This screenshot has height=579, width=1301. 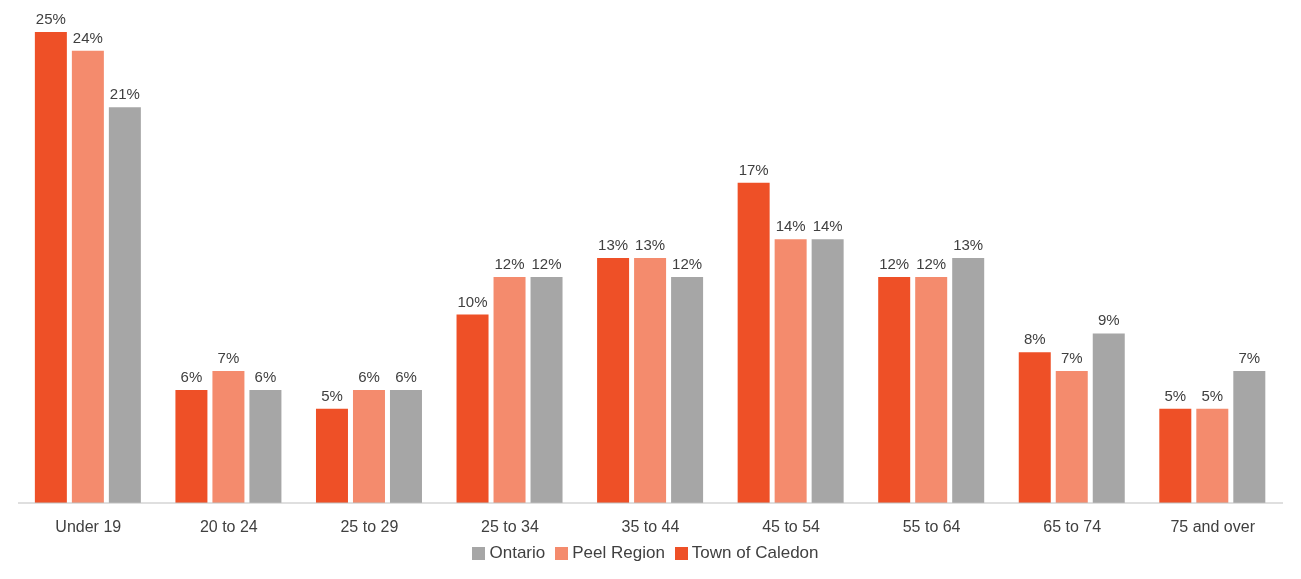 What do you see at coordinates (1034, 339) in the screenshot?
I see `data-label: 8%` at bounding box center [1034, 339].